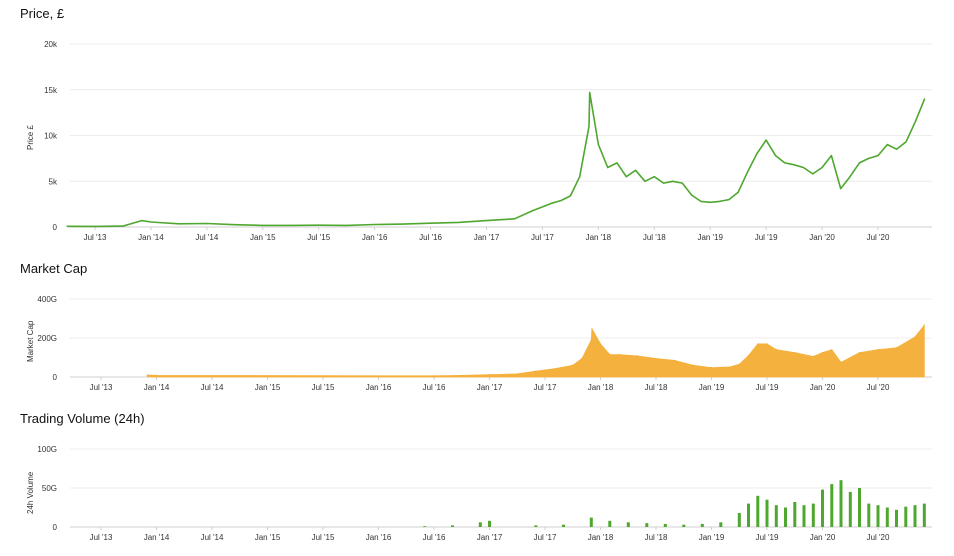 The height and width of the screenshot is (556, 954). Describe the element at coordinates (206, 237) in the screenshot. I see `x-tick-label: Jul '14` at that location.